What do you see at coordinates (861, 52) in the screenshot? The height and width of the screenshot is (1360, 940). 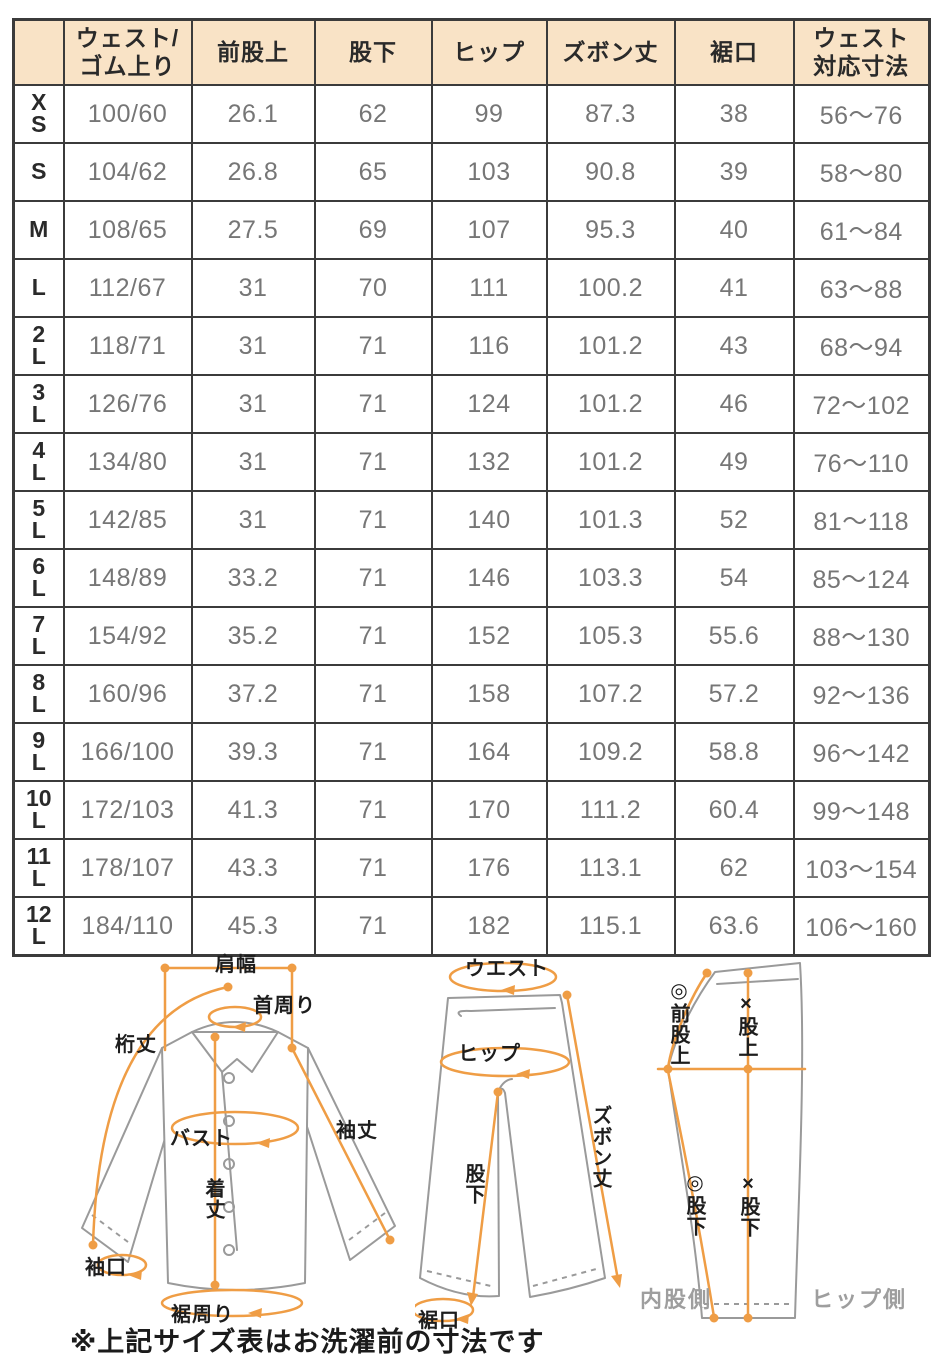 I see `column-header: ウェスト 対応寸法` at bounding box center [861, 52].